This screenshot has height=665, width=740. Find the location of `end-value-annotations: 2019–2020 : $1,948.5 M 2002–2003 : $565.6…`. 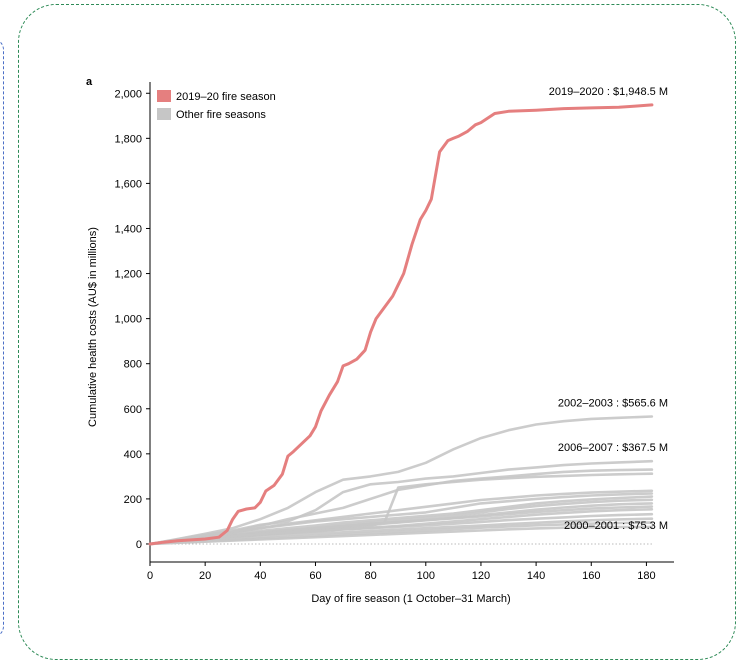

end-value-annotations: 2019–2020 : $1,948.5 M 2002–2003 : $565.6… is located at coordinates (608, 309).